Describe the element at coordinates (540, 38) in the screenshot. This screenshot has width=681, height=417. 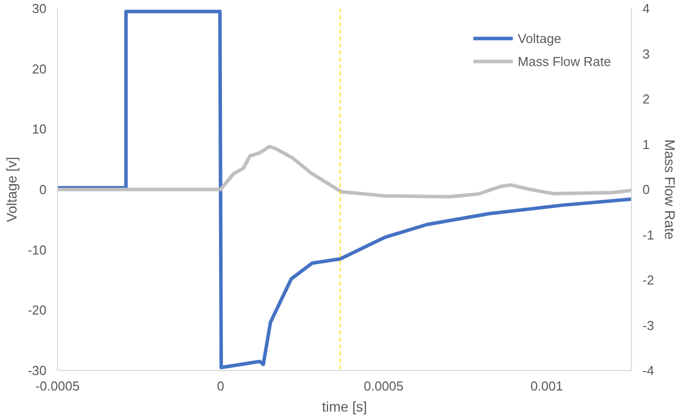
I see `legend-label: Voltage` at that location.